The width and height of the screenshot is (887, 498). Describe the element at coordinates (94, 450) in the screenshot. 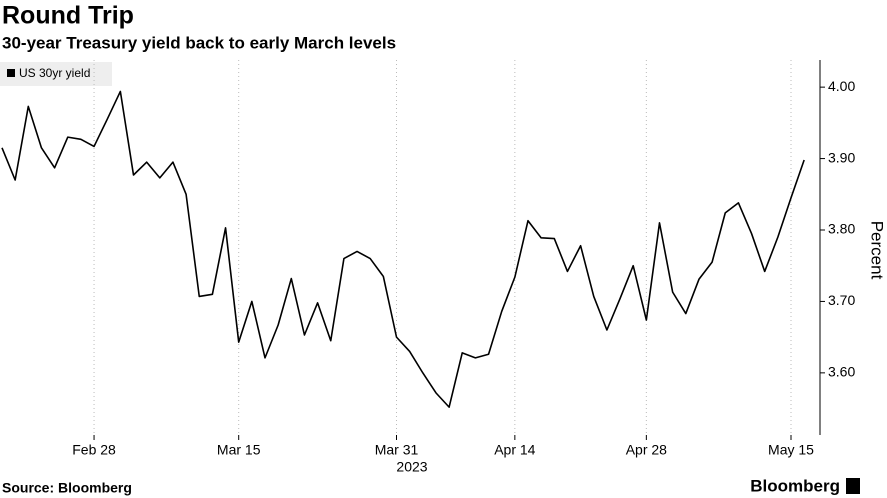

I see `x-tick-label: Feb 28` at that location.